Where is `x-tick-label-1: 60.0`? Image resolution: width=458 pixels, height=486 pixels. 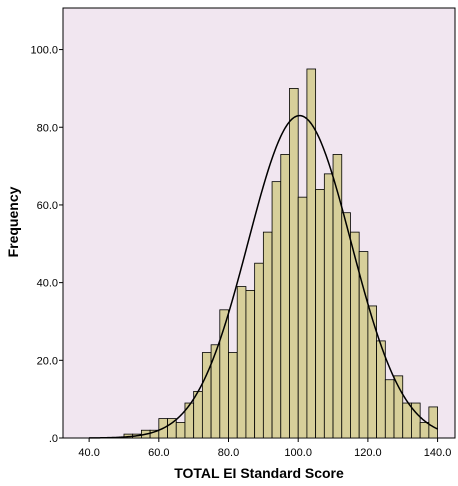
x-tick-label-1: 60.0 is located at coordinates (158, 453).